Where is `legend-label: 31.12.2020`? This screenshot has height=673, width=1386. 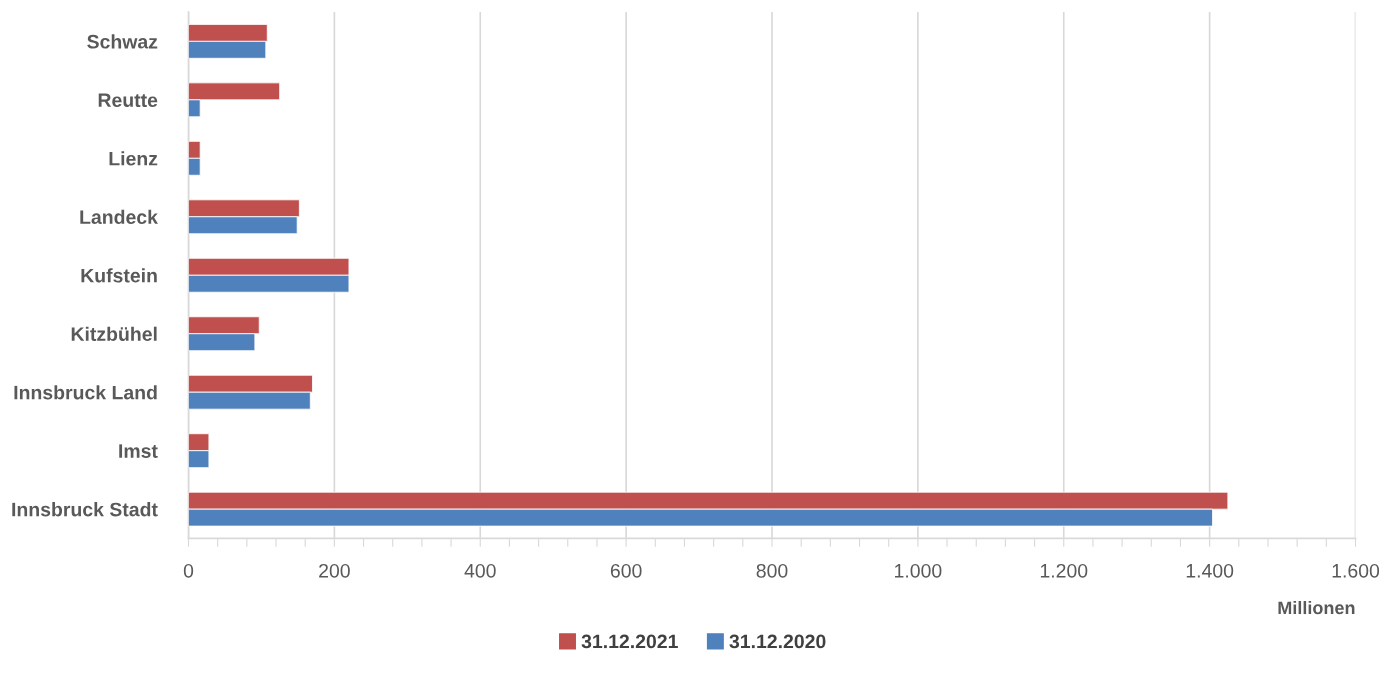 legend-label: 31.12.2020 is located at coordinates (777, 641).